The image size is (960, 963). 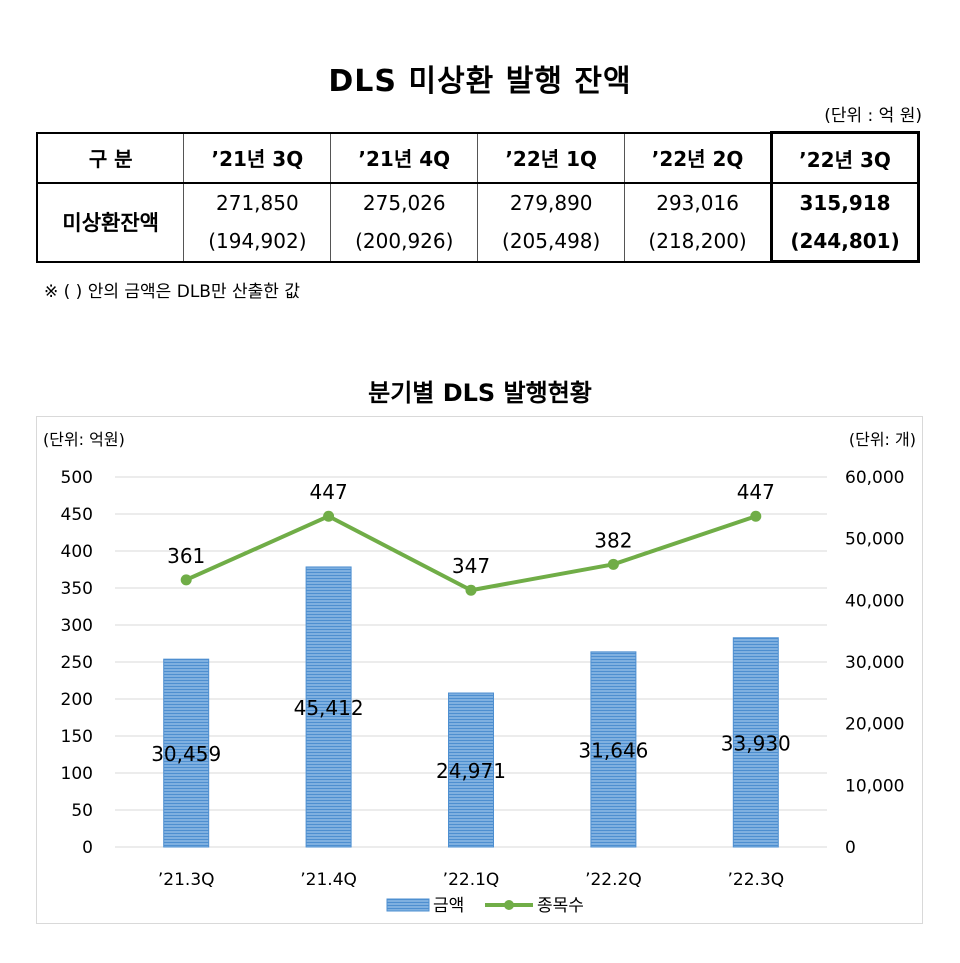 I want to click on table-header-col: ’22년 2Q, so click(x=698, y=157).